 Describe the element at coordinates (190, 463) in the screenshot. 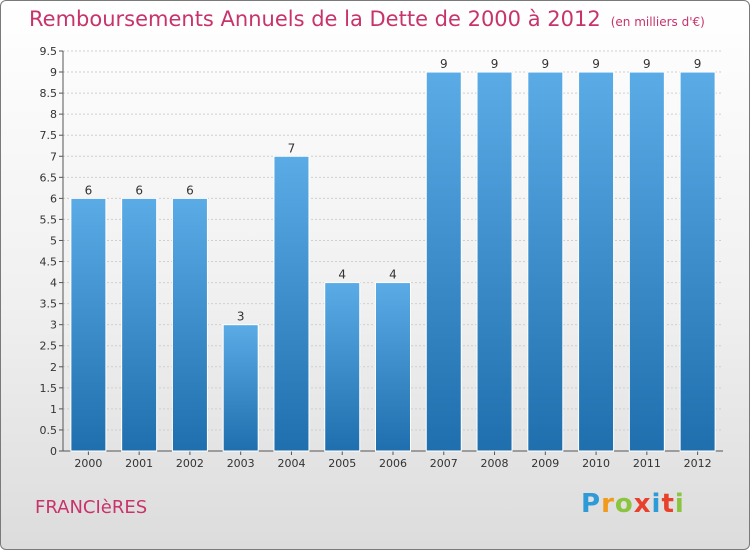

I see `x-tick-label: 2002` at that location.